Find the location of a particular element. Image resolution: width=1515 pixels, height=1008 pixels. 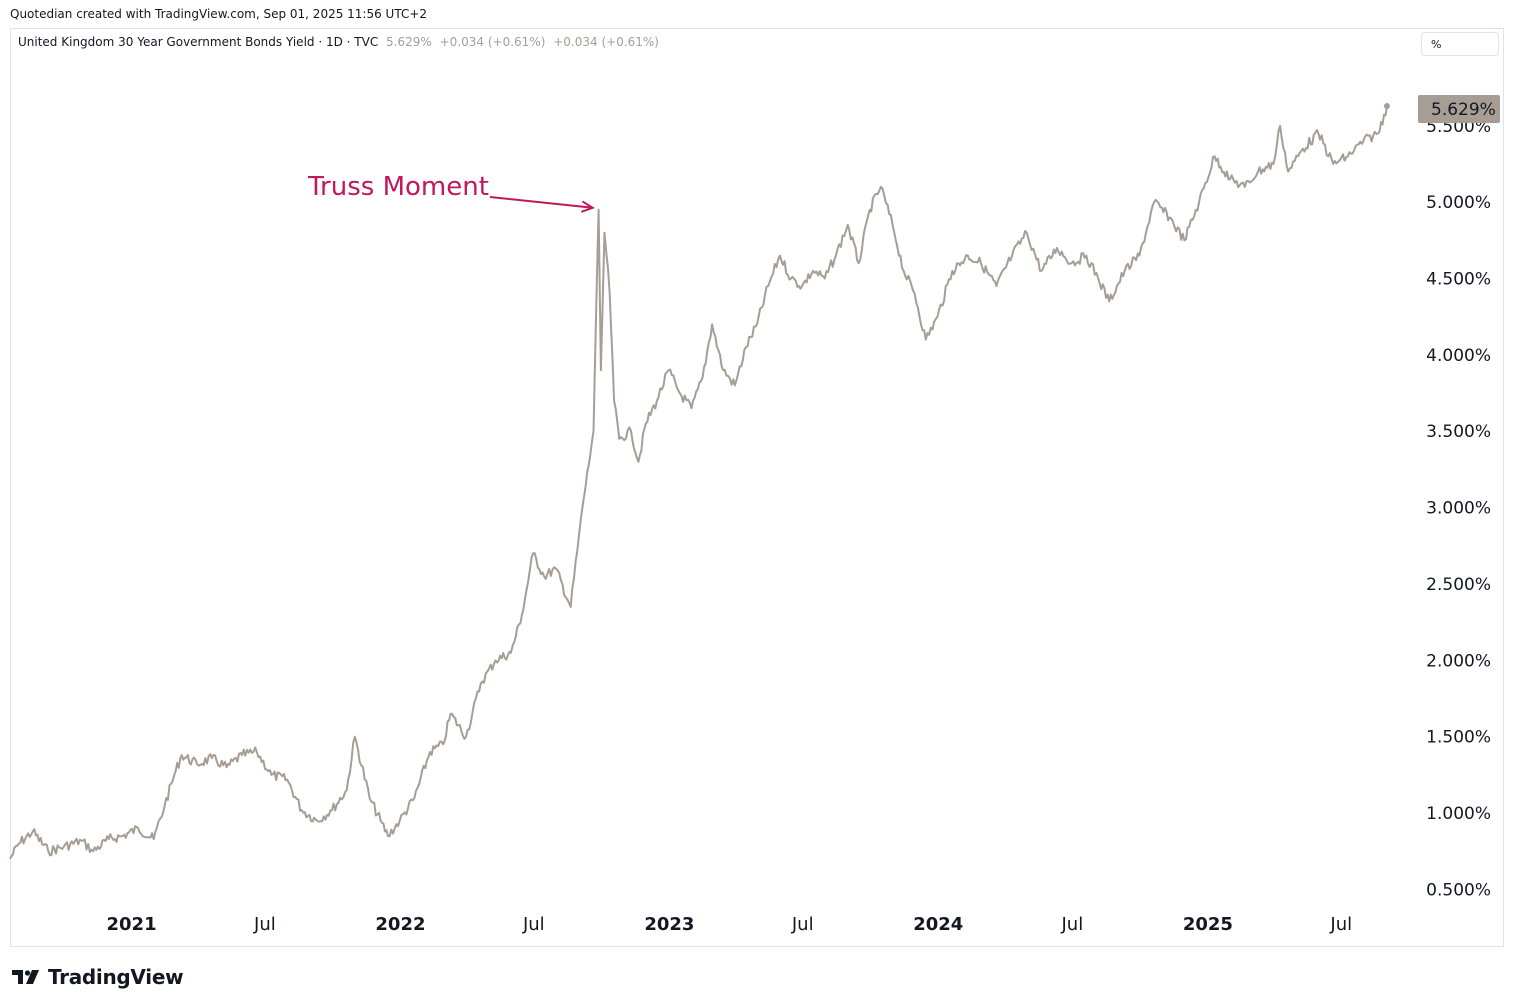

last-price-text: 5.629% is located at coordinates (1463, 110).